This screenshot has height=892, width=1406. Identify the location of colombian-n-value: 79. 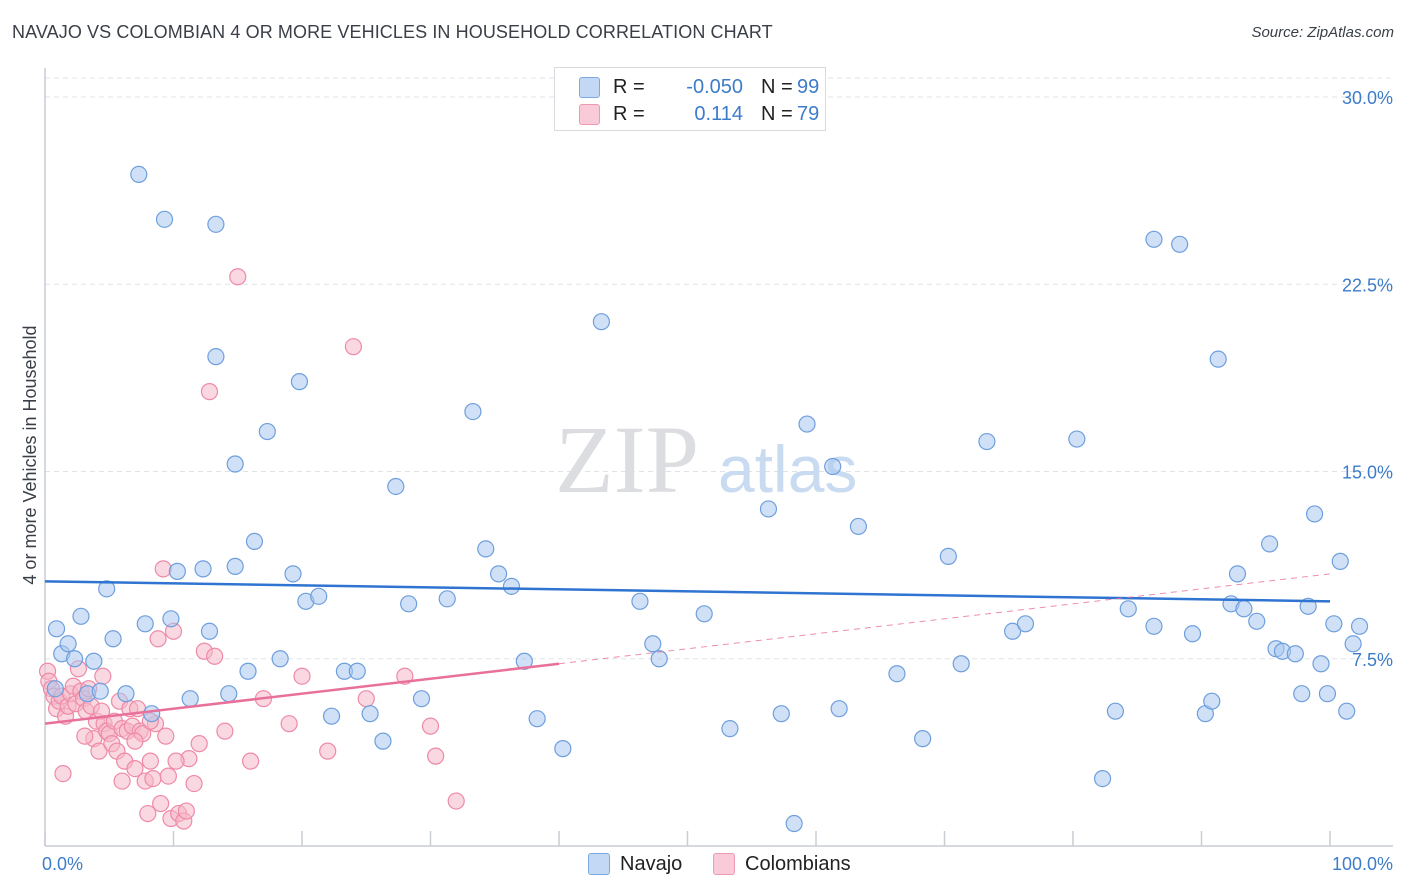
(808, 114).